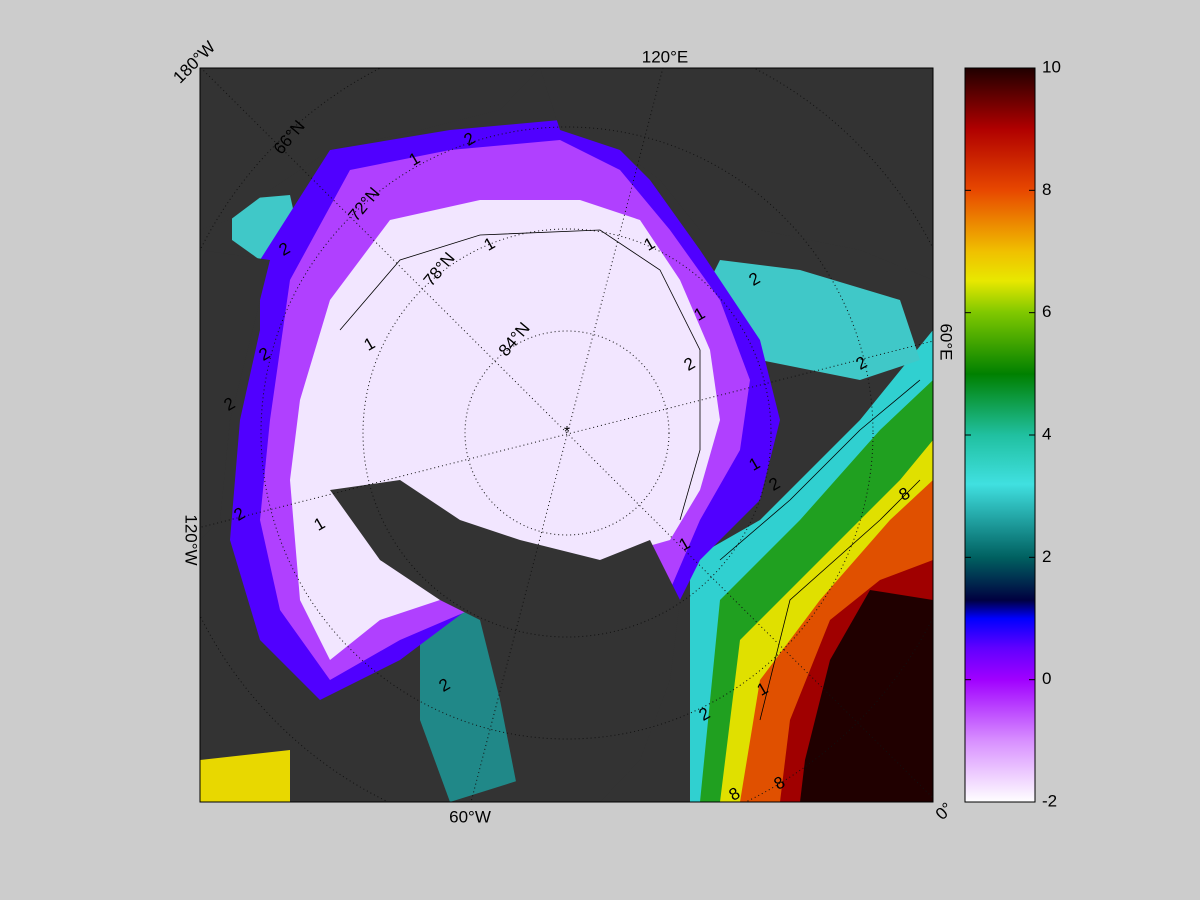  I want to click on longitude-label: 60°E, so click(946, 341).